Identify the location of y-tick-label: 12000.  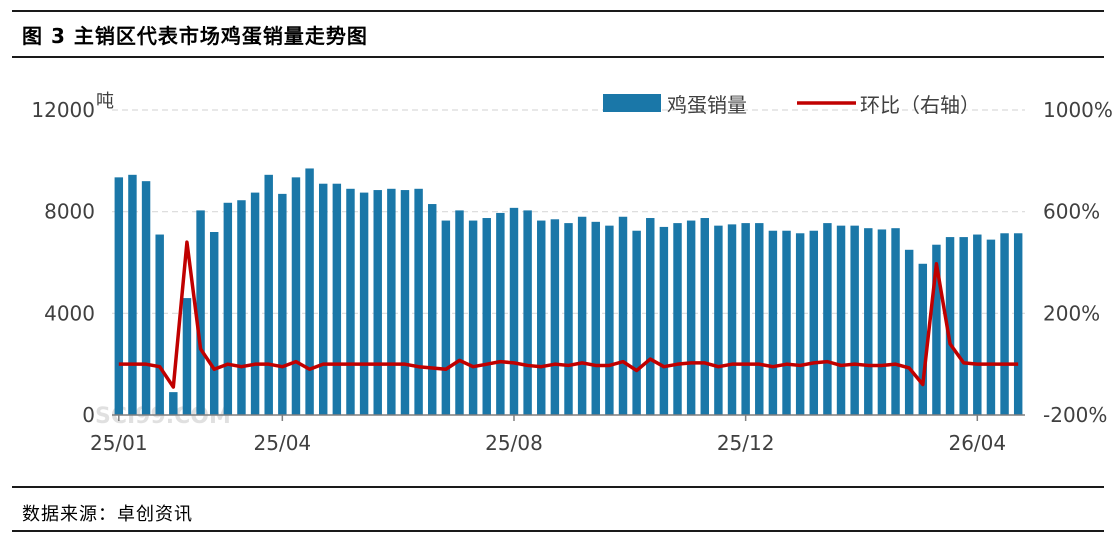
(63, 110).